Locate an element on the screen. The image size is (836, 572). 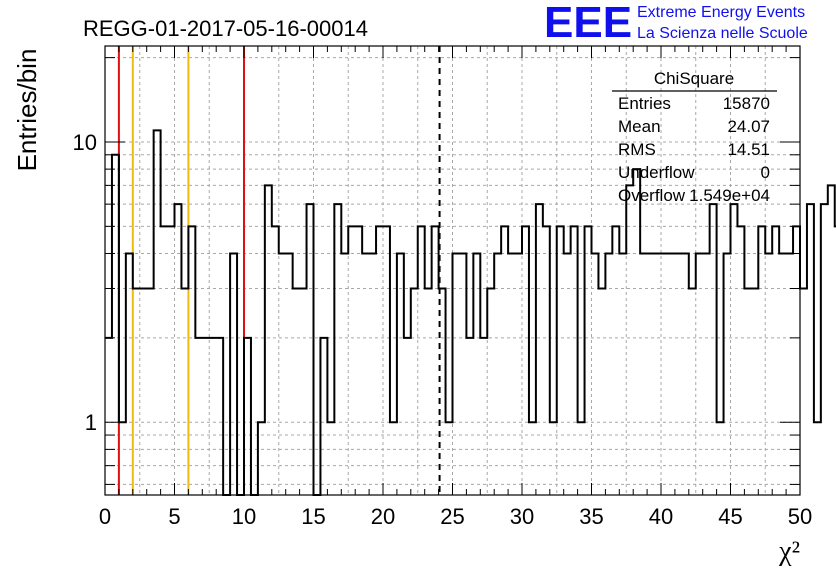
stats-value-mean: 24.07 is located at coordinates (748, 126).